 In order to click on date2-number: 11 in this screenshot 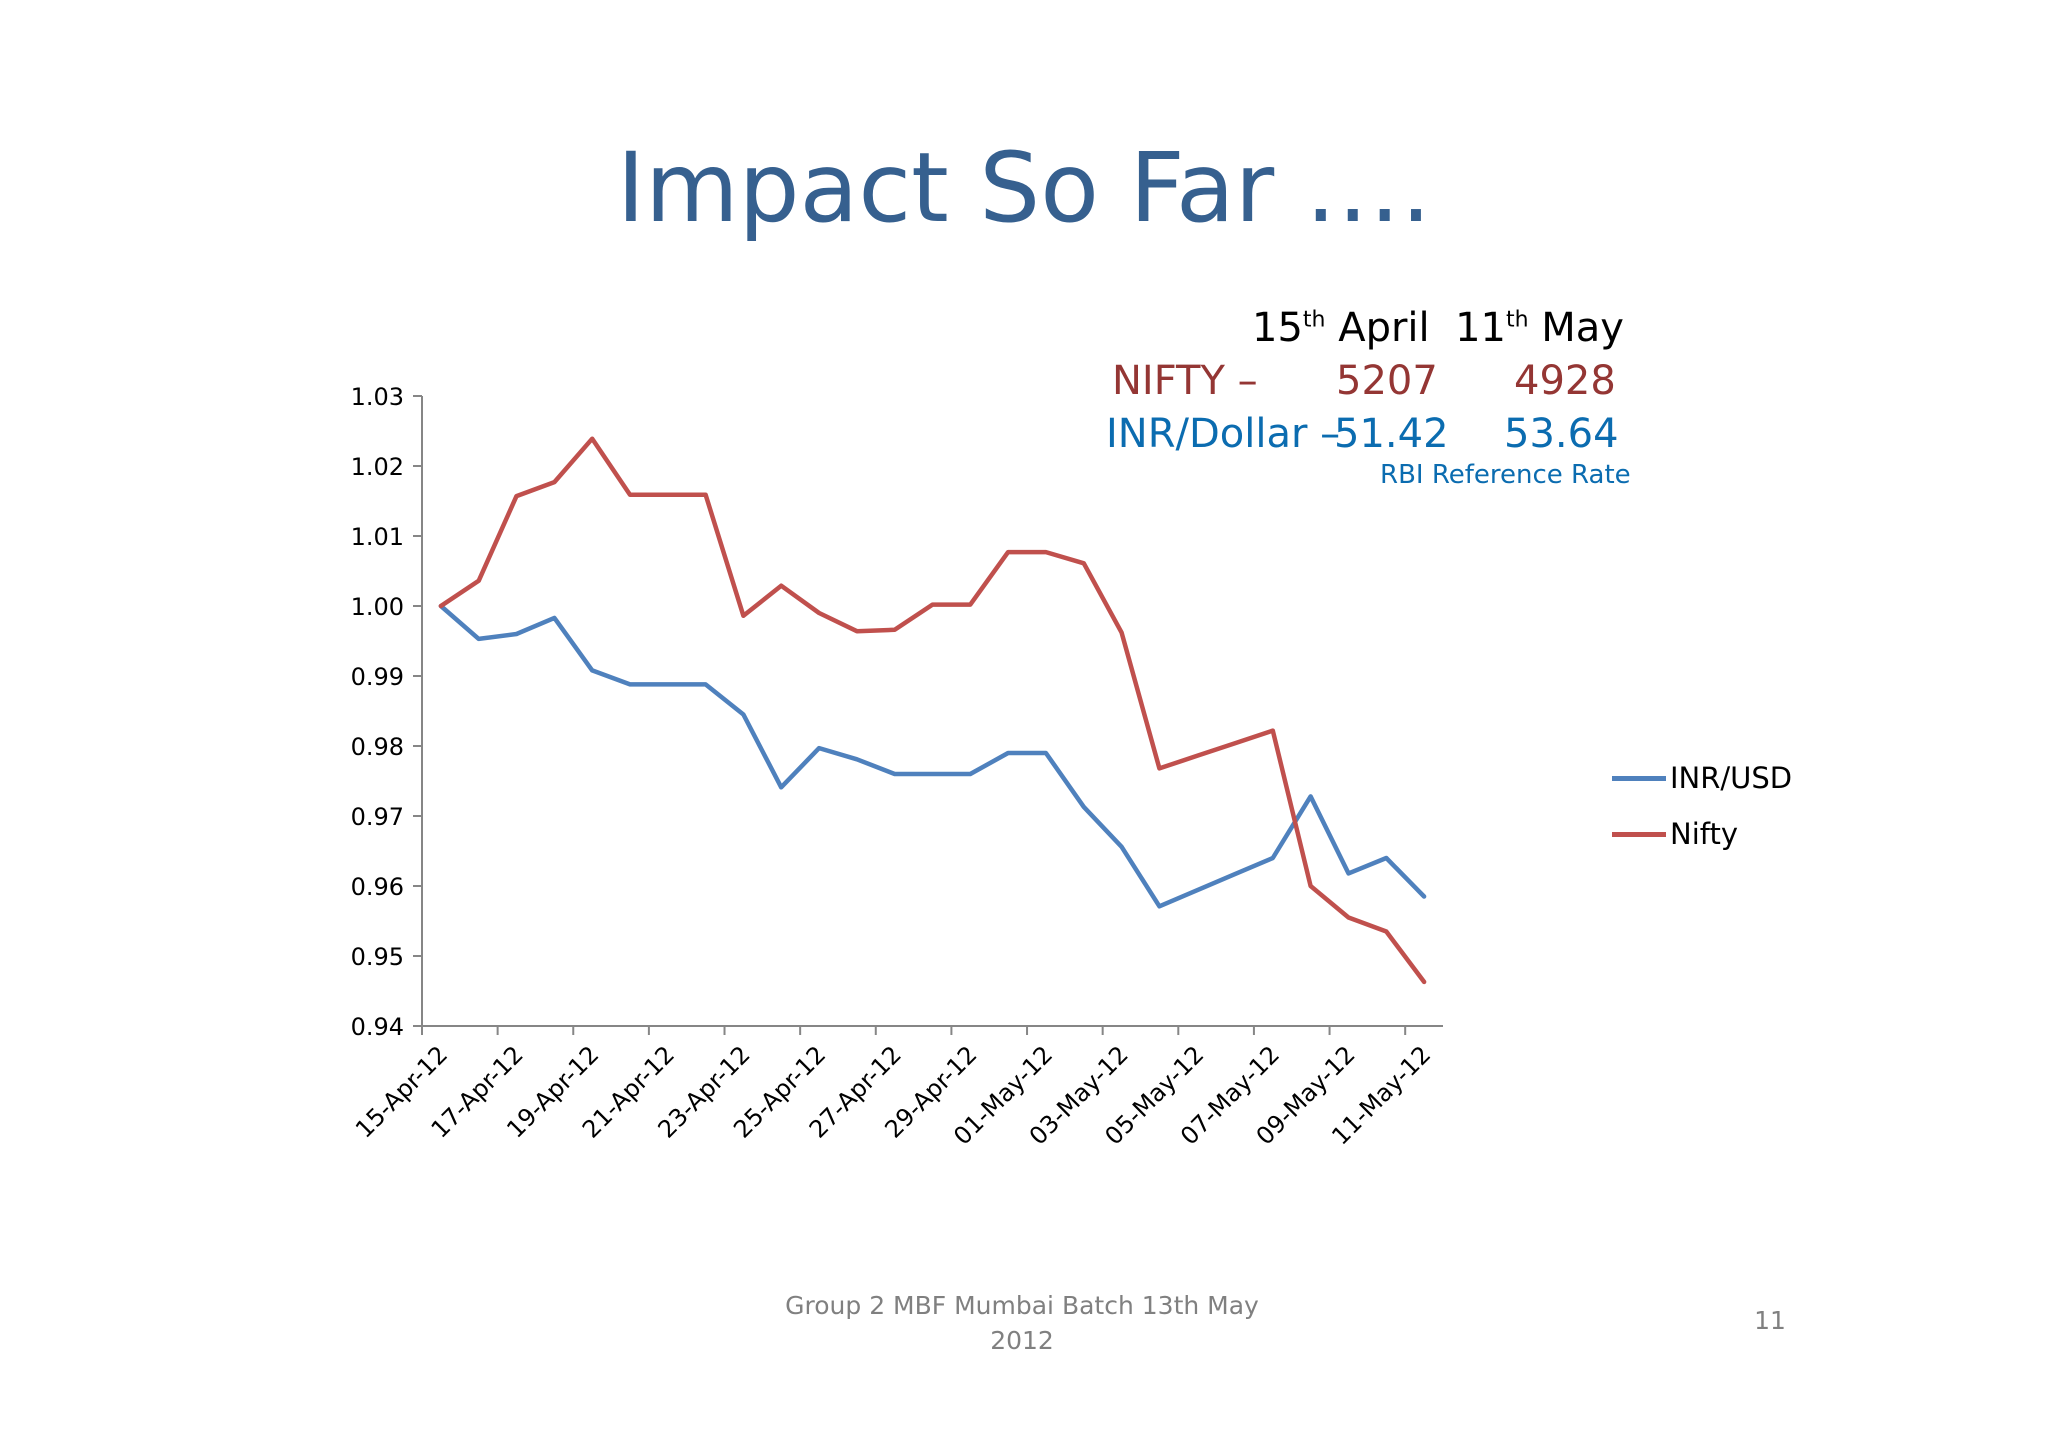, I will do `click(1480, 328)`.